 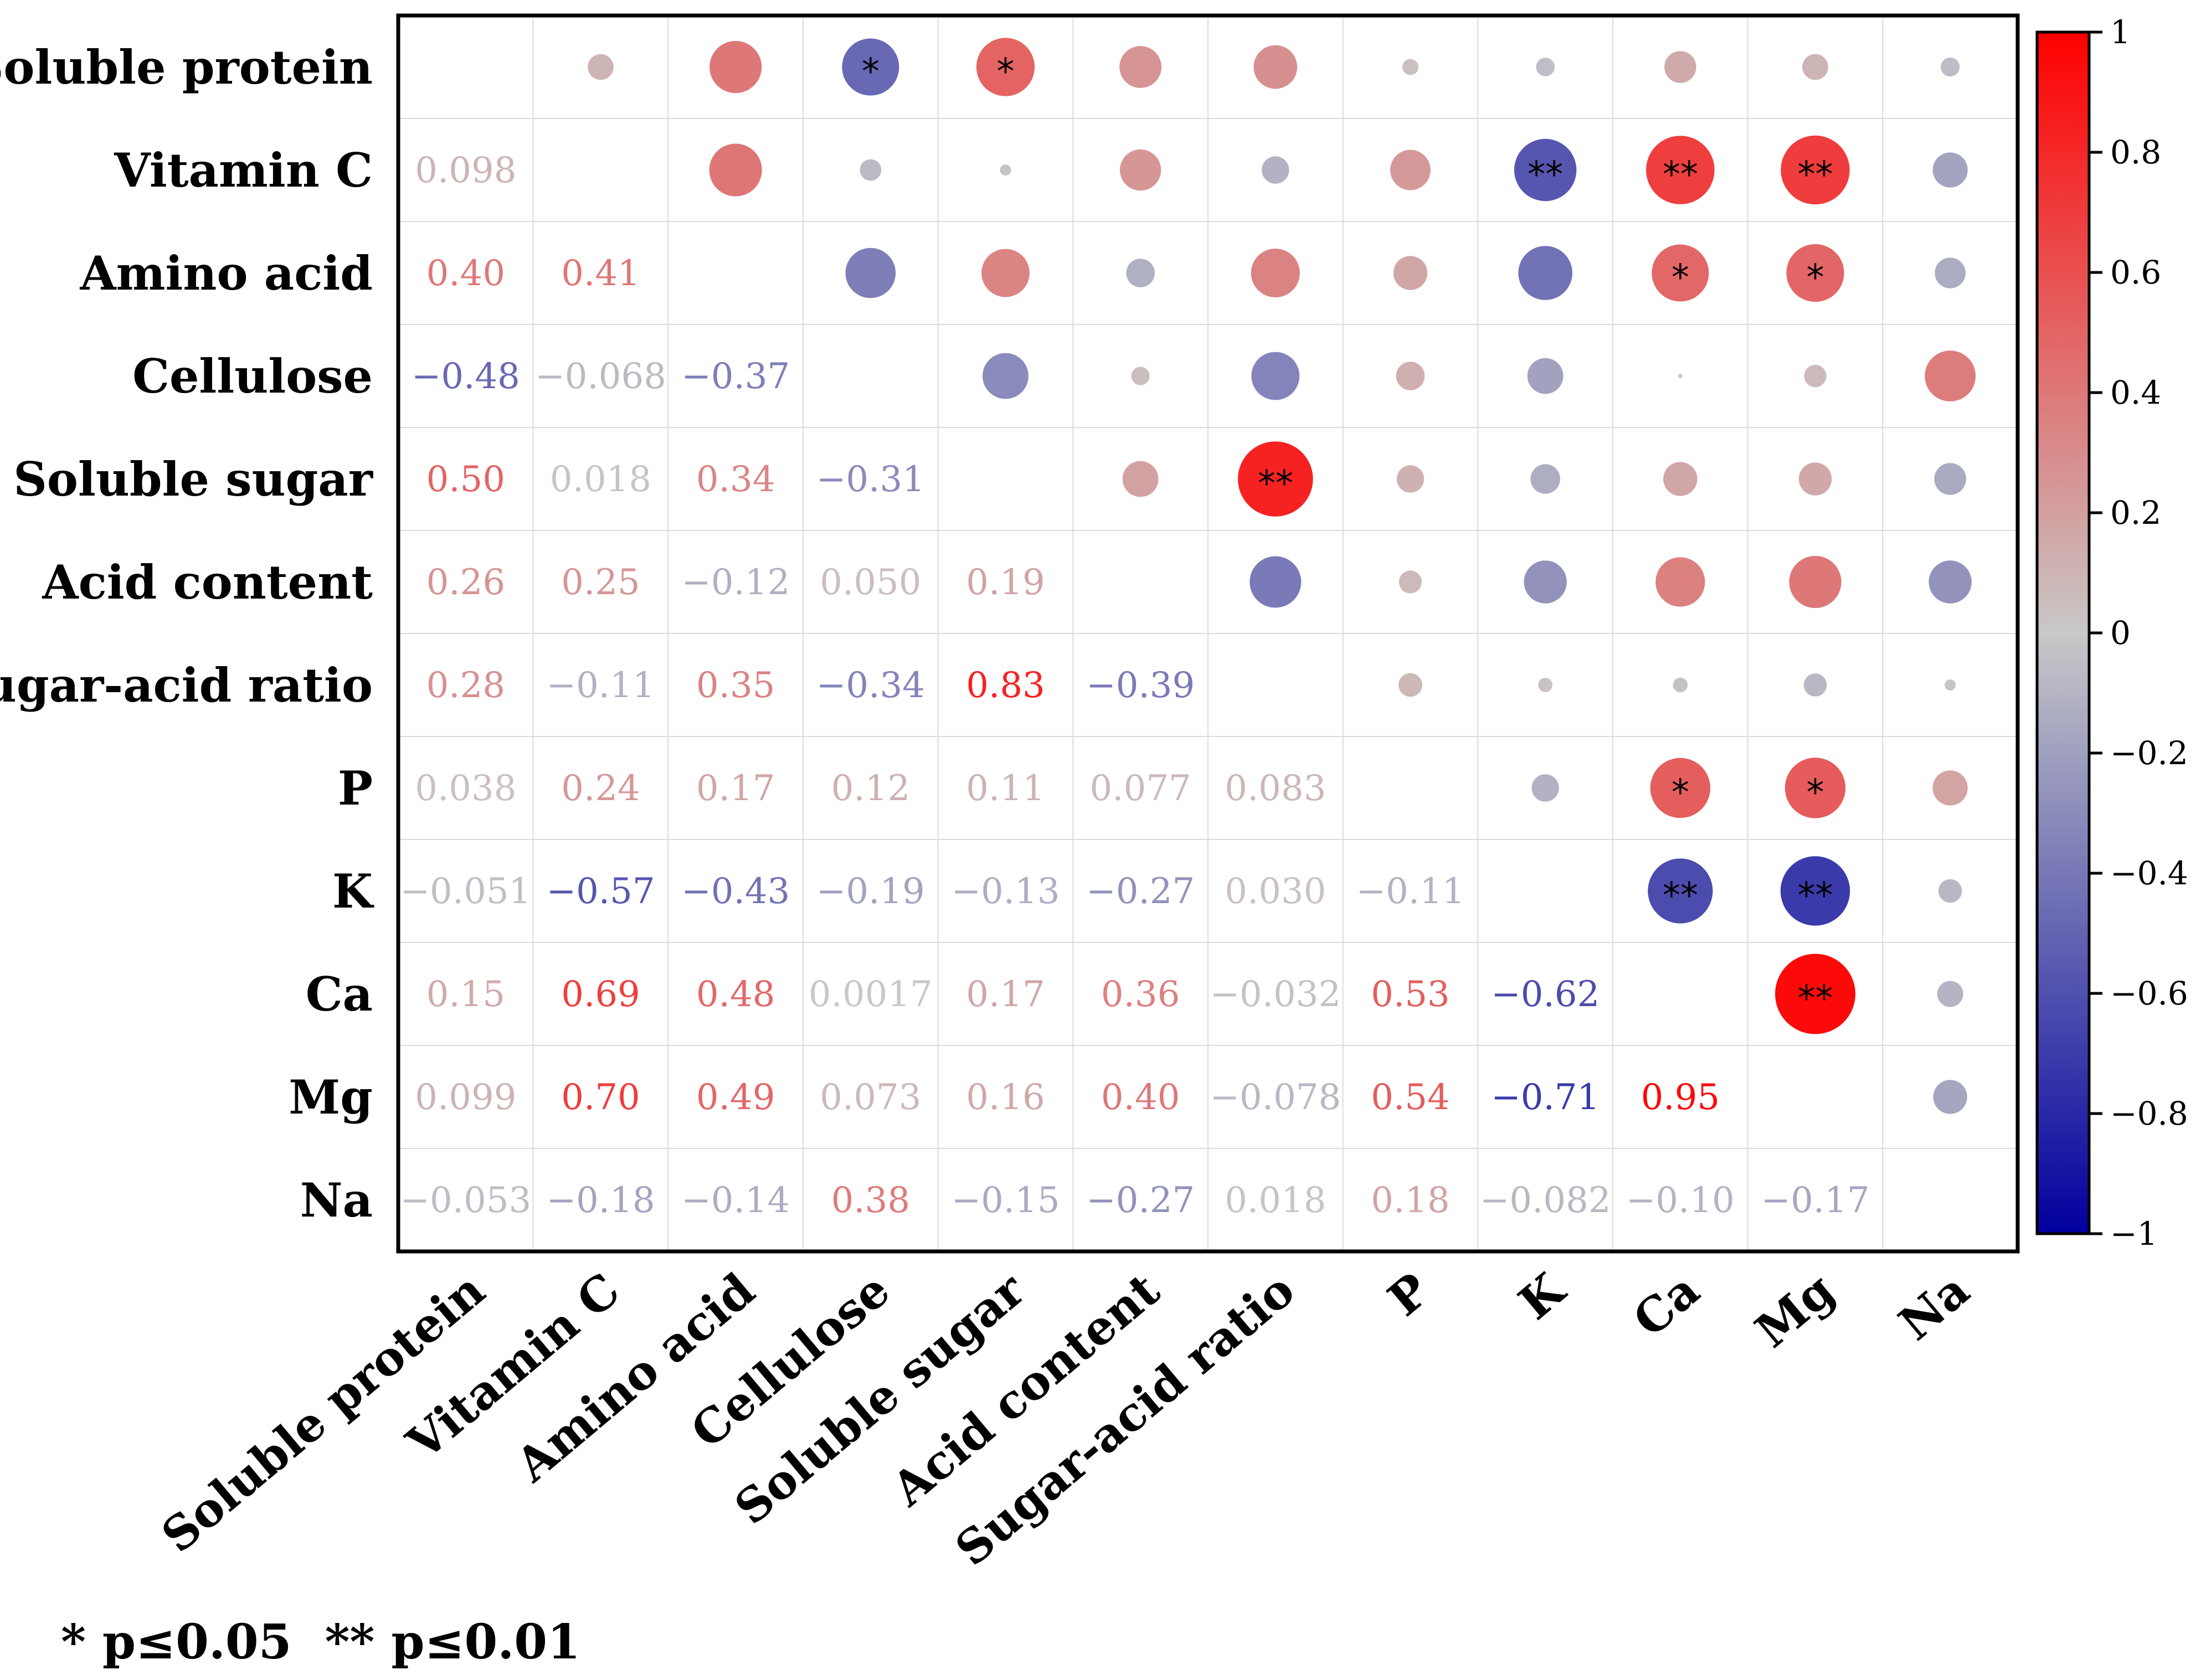 What do you see at coordinates (1410, 1097) in the screenshot?
I see `corr-value-mg-p: 0.54` at bounding box center [1410, 1097].